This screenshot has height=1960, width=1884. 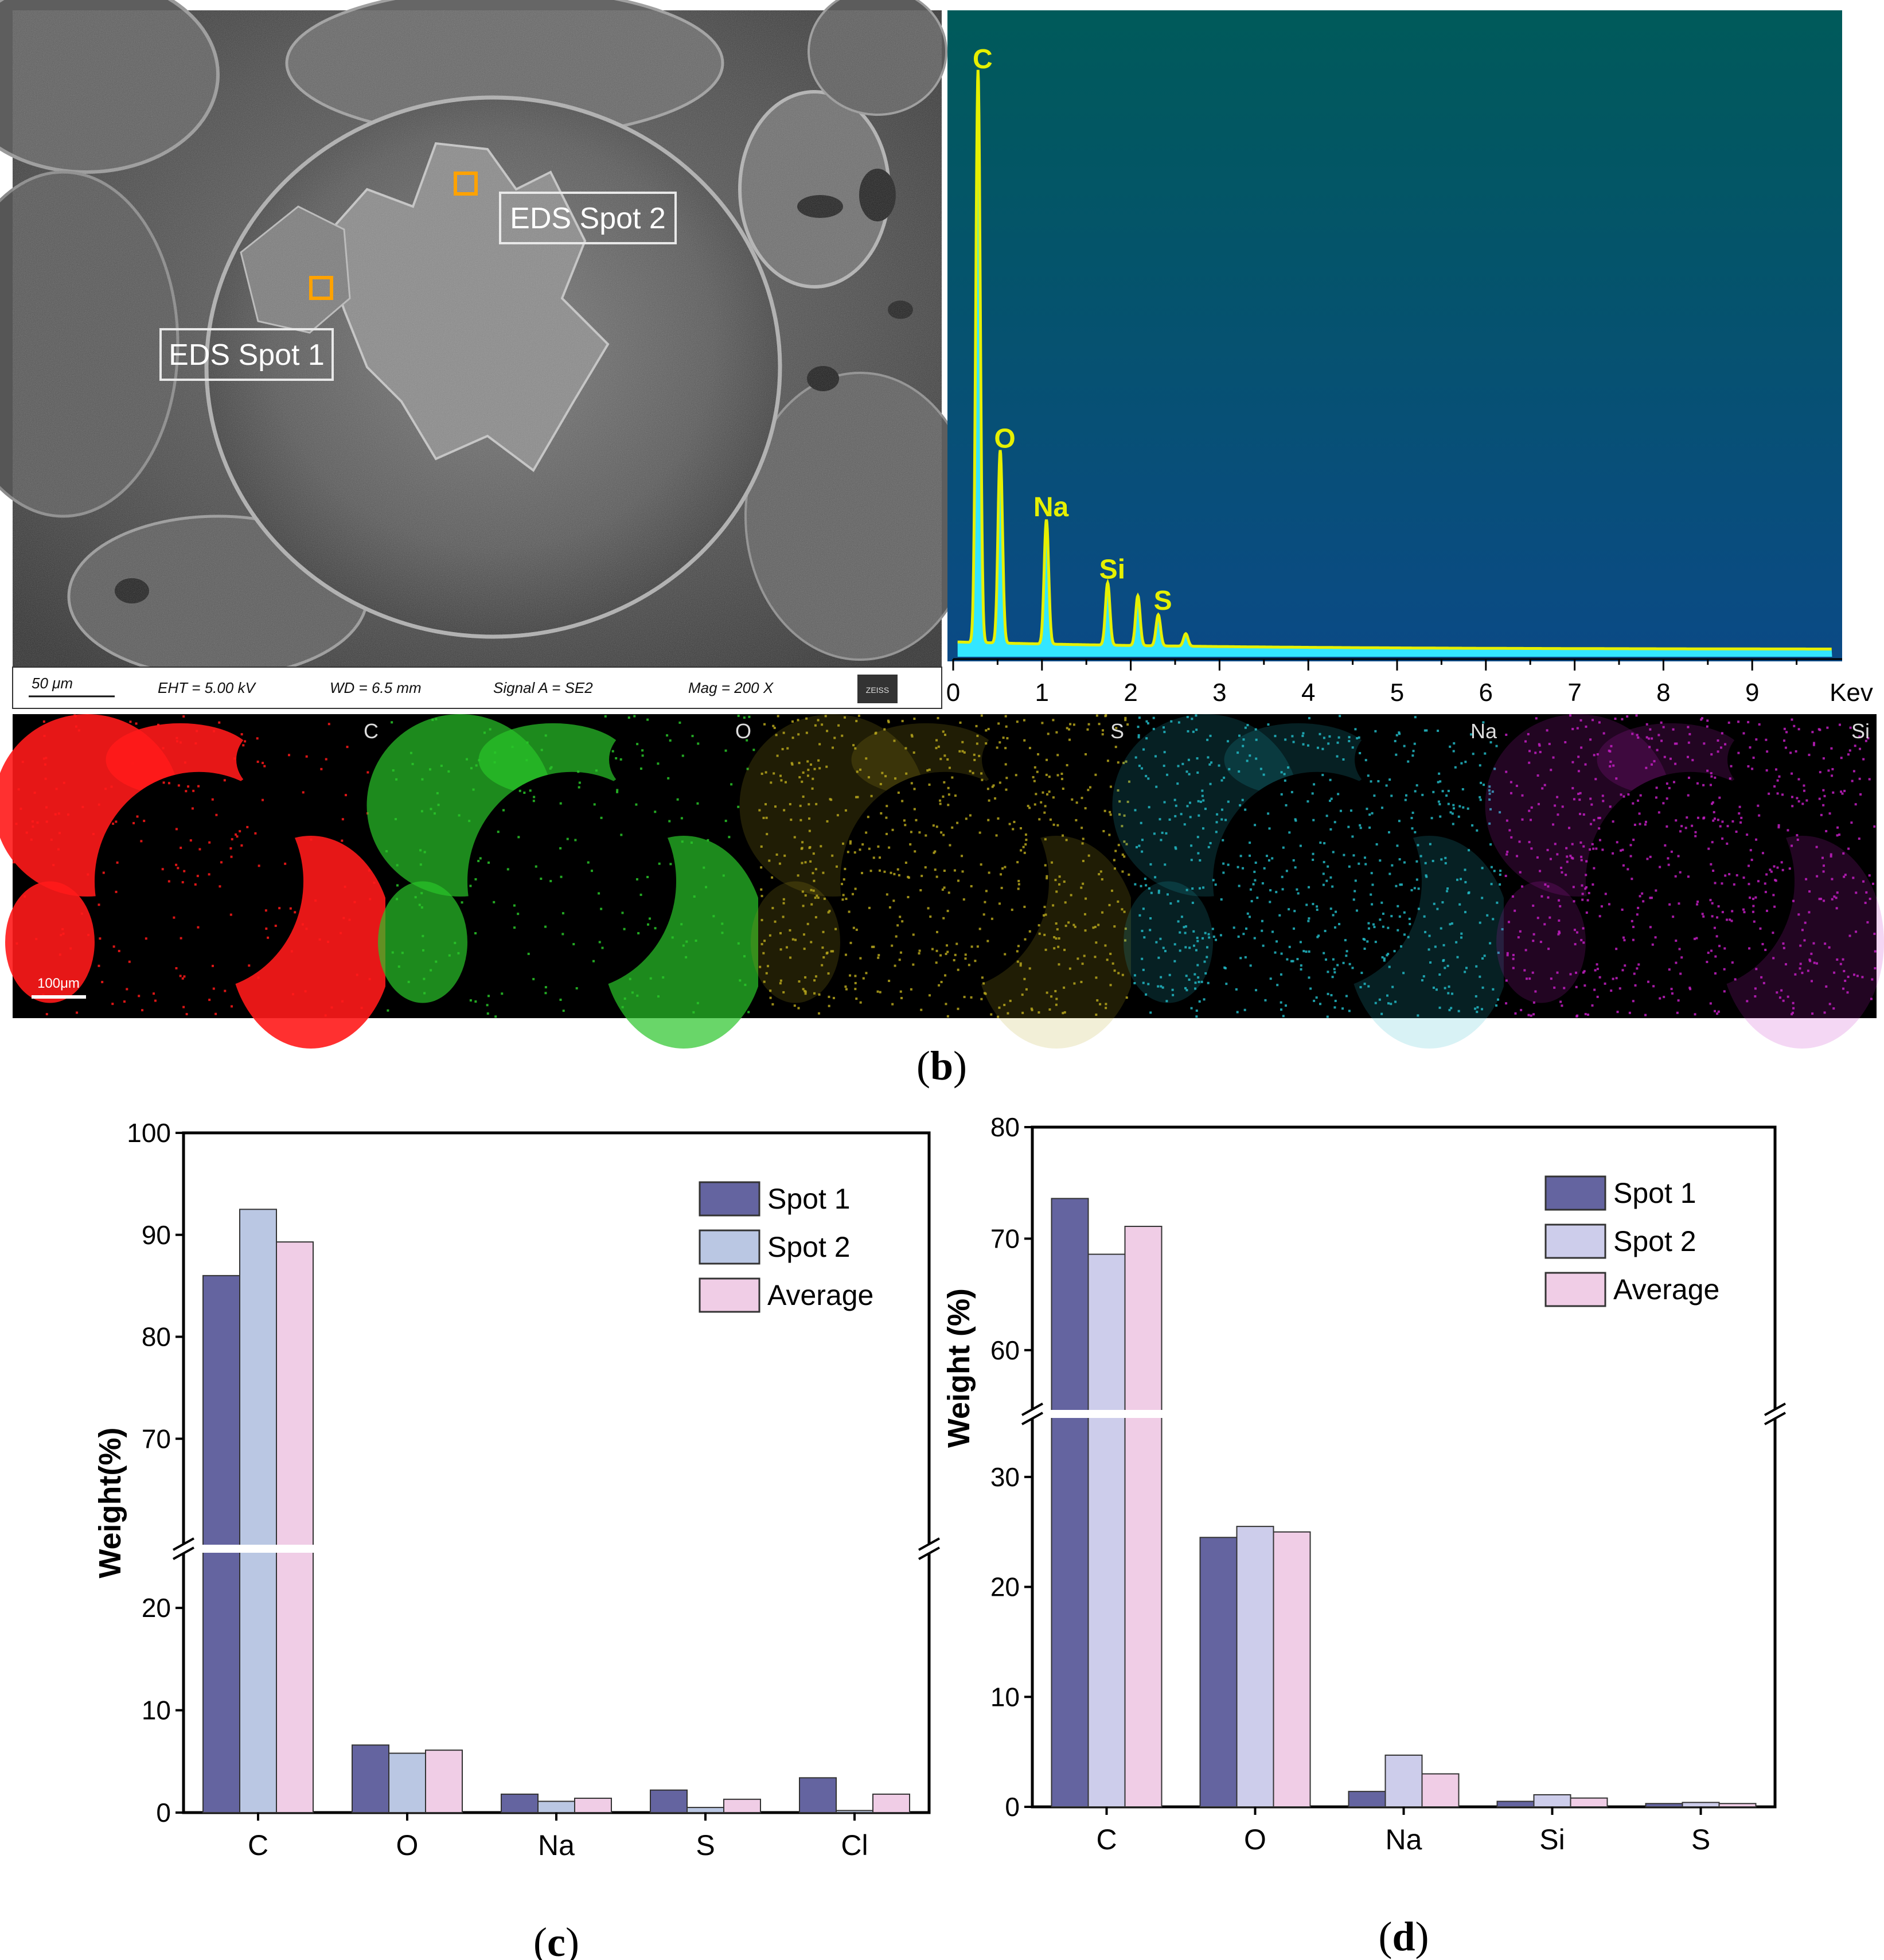 What do you see at coordinates (588, 218) in the screenshot?
I see `eds-spot-2-label: EDS Spot 2` at bounding box center [588, 218].